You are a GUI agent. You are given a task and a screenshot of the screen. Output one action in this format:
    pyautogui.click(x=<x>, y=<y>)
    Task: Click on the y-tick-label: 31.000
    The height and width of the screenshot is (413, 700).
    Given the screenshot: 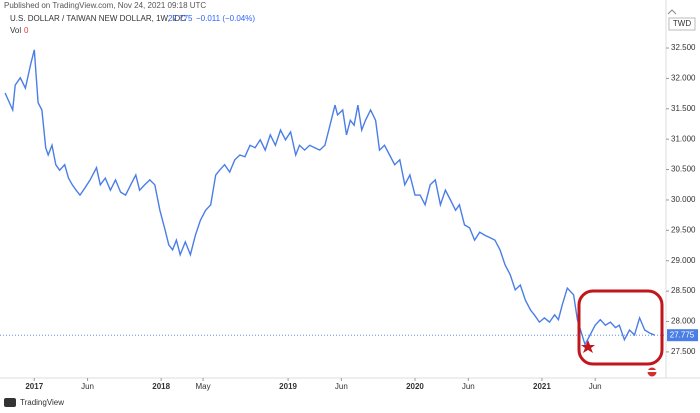 What is the action you would take?
    pyautogui.click(x=683, y=138)
    